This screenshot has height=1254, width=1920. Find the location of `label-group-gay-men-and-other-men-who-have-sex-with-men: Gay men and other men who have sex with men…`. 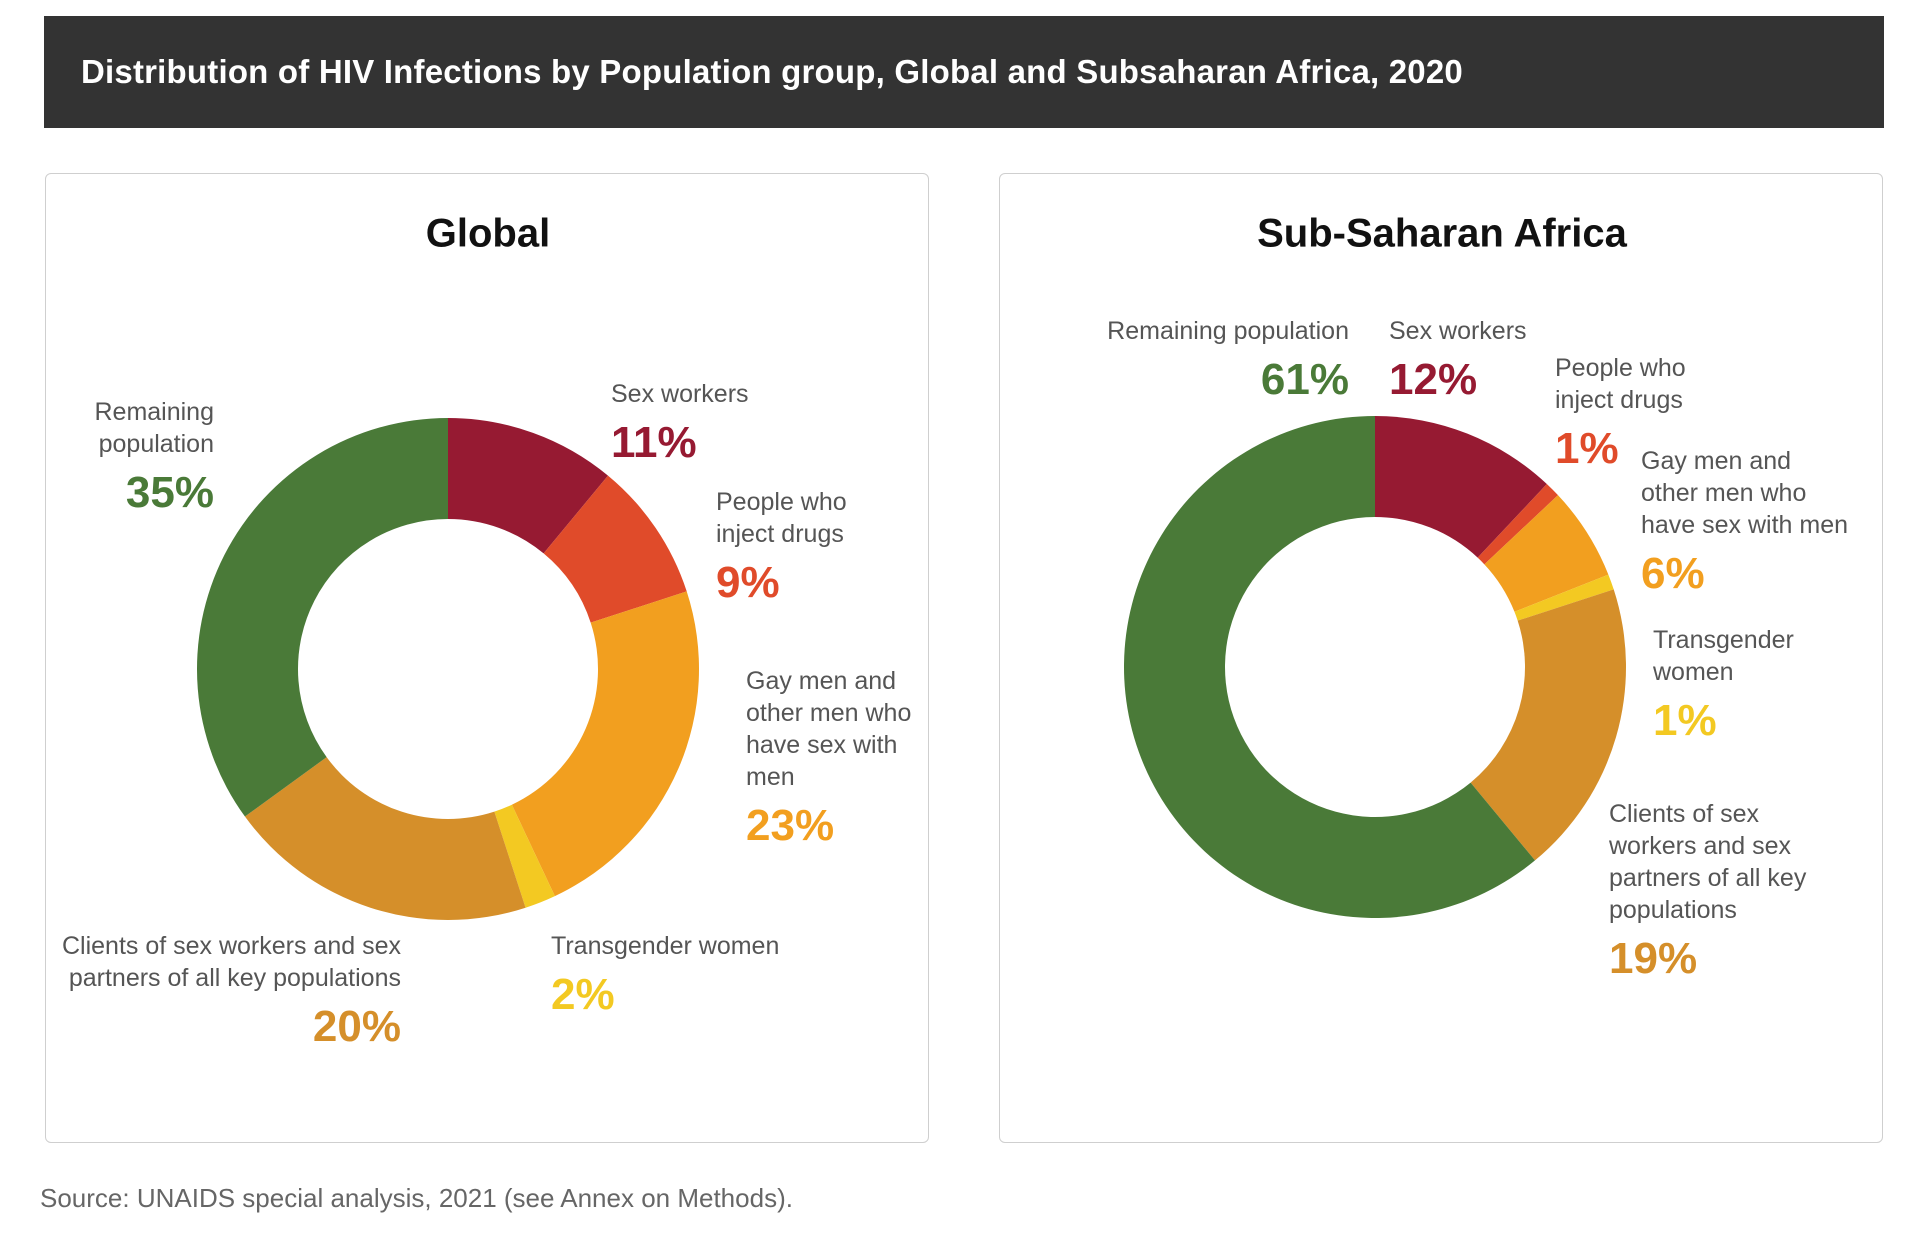

label-group-gay-men-and-other-men-who-have-sex-with-men: Gay men and other men who have sex with men… is located at coordinates (828, 758).